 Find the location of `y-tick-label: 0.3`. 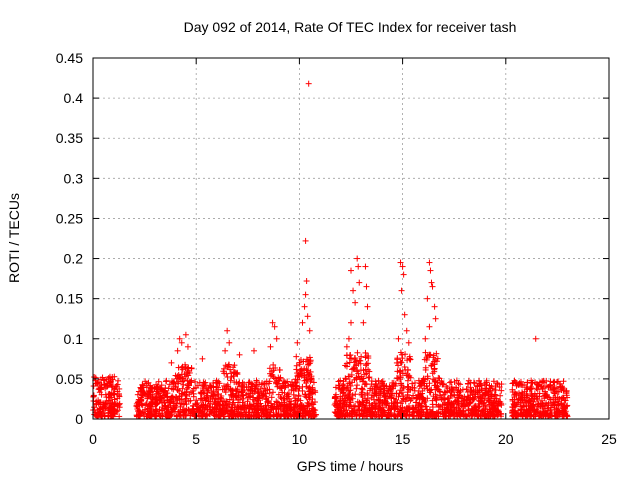

y-tick-label: 0.3 is located at coordinates (74, 178).